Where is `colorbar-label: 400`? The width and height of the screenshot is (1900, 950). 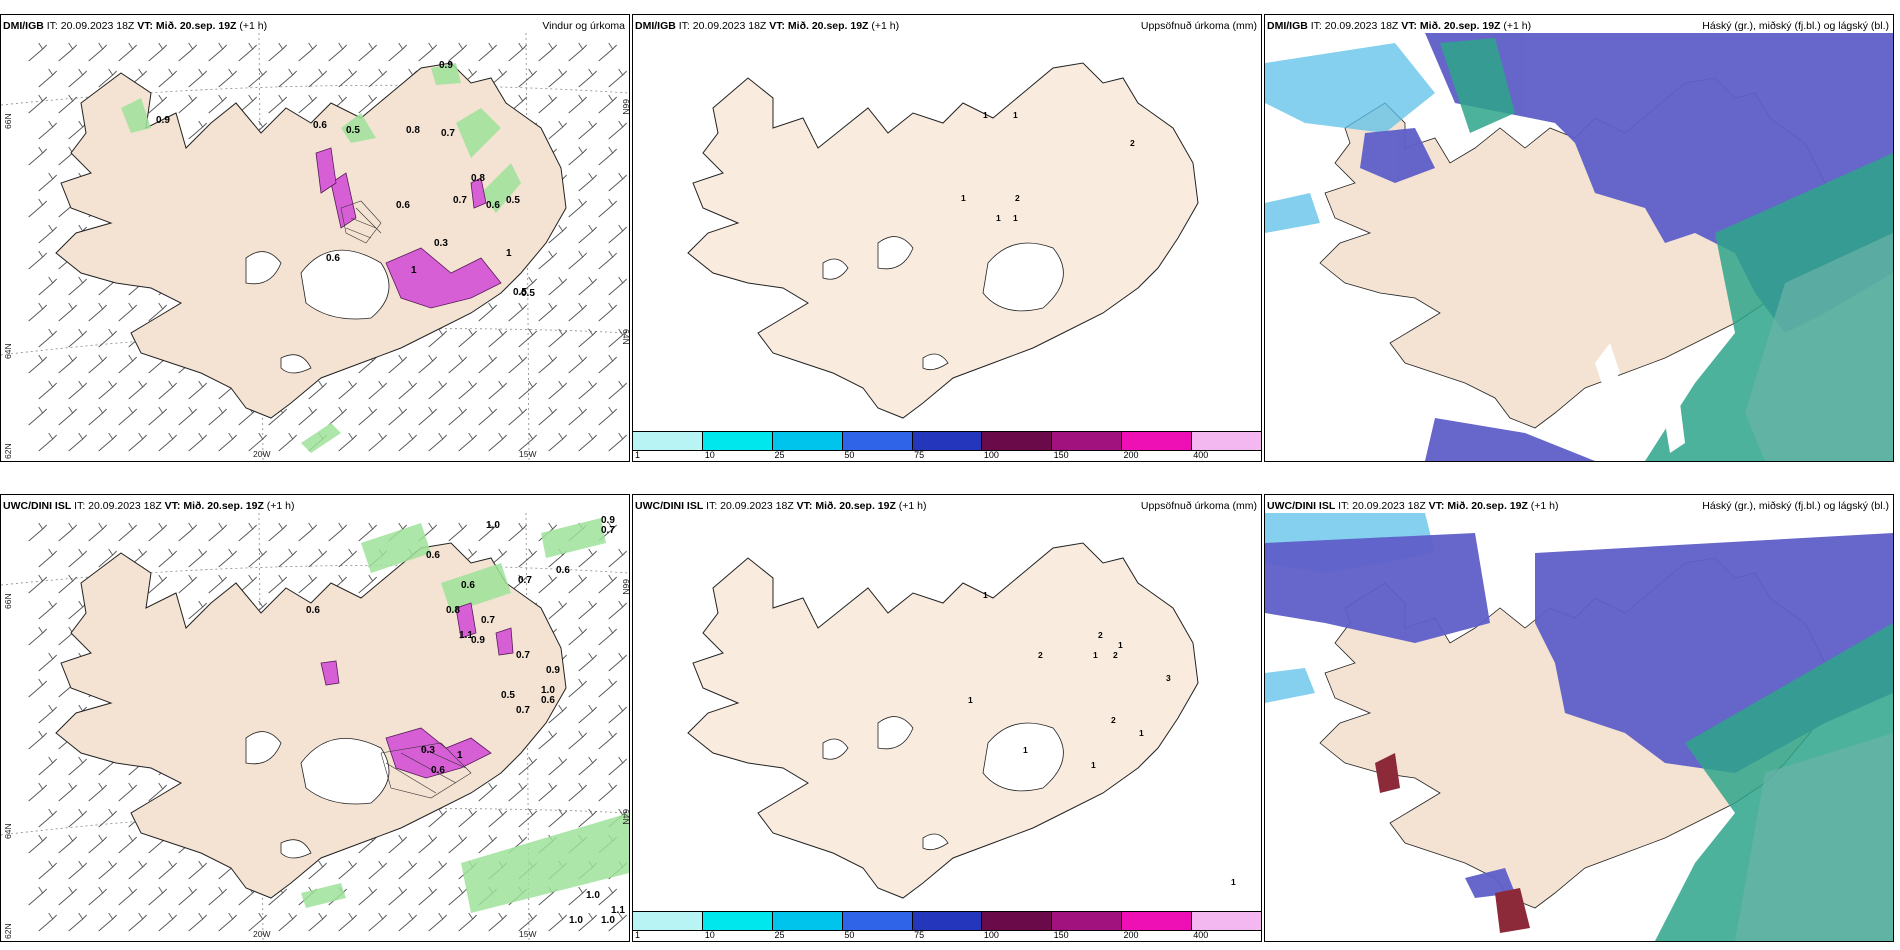 colorbar-label: 400 is located at coordinates (1201, 455).